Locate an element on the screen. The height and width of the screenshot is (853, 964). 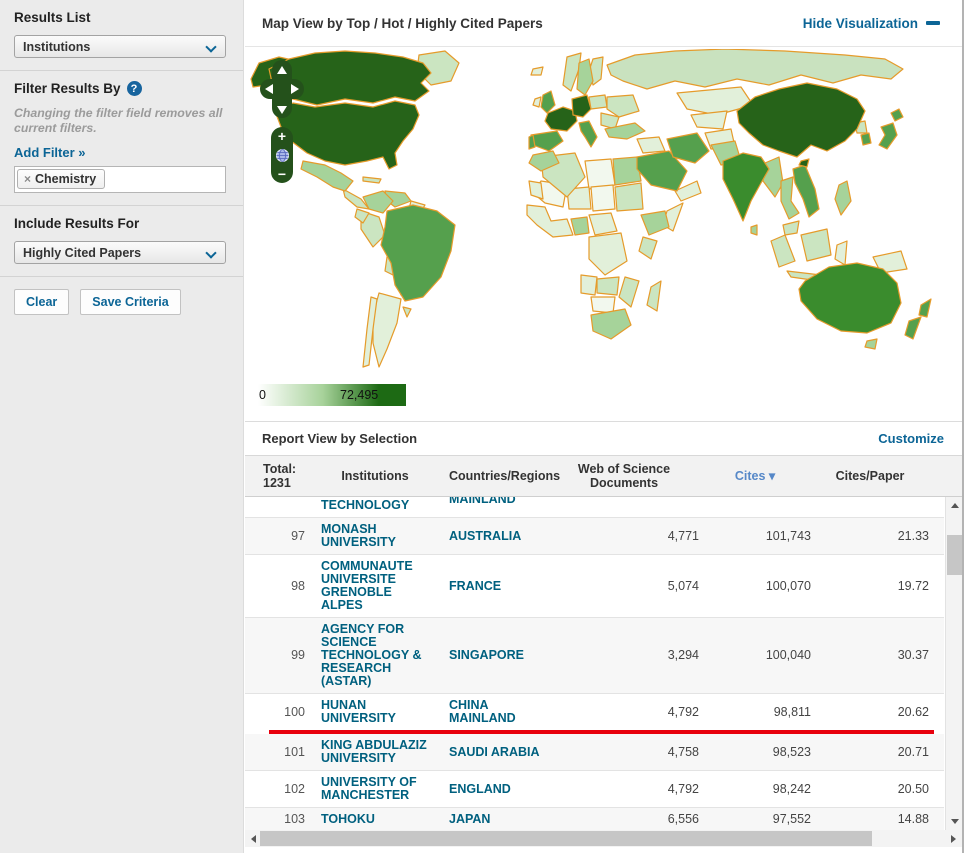
scroll-down-button is located at coordinates (954, 821).